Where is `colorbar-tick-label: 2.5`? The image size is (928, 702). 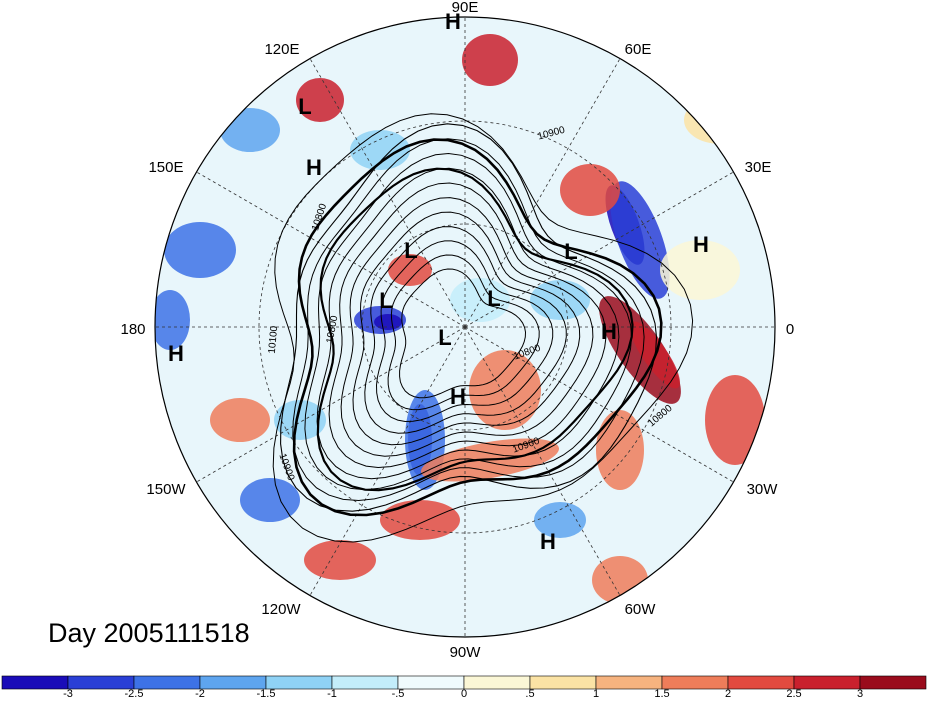 colorbar-tick-label: 2.5 is located at coordinates (793, 694).